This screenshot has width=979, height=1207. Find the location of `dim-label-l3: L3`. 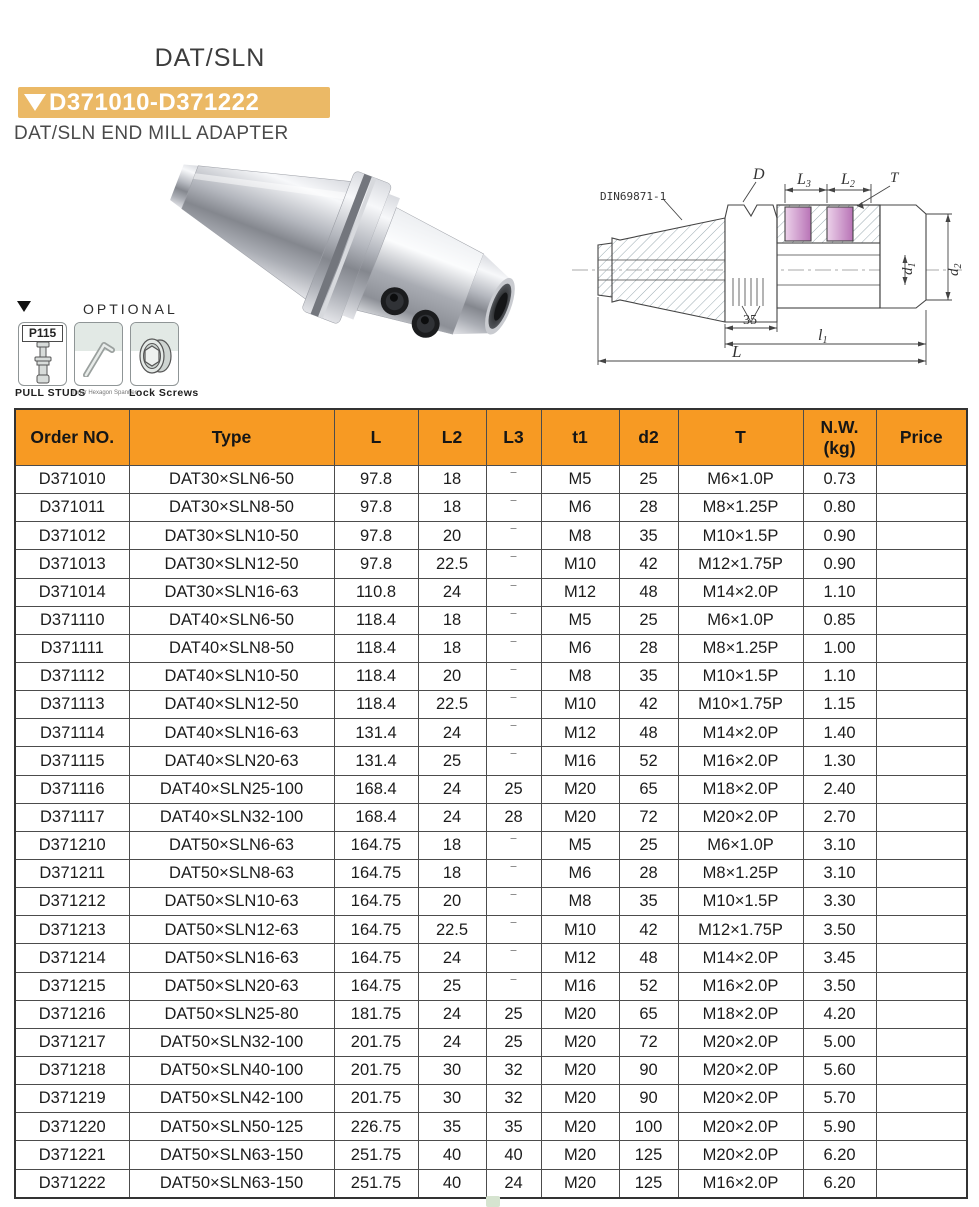

dim-label-l3: L3 is located at coordinates (803, 180).